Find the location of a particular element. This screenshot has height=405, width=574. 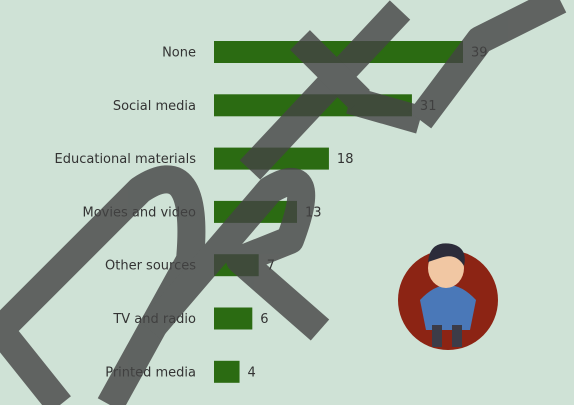

value-label: 7 is located at coordinates (271, 266).